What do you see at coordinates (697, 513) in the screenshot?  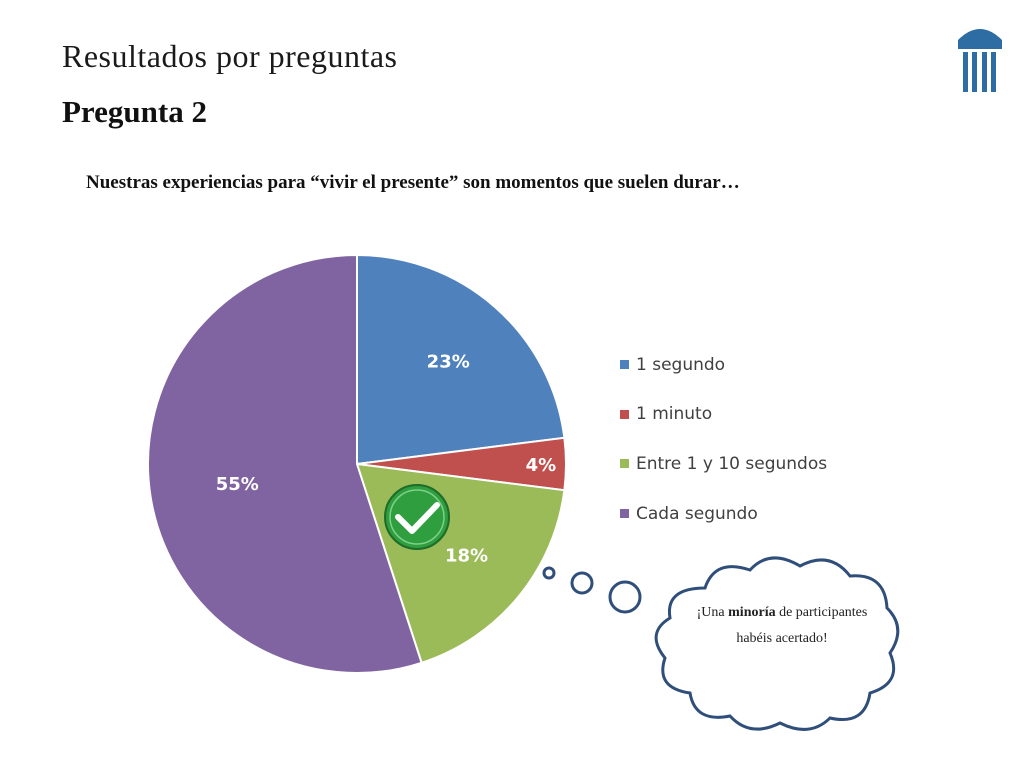 I see `legend-label: Cada segundo` at bounding box center [697, 513].